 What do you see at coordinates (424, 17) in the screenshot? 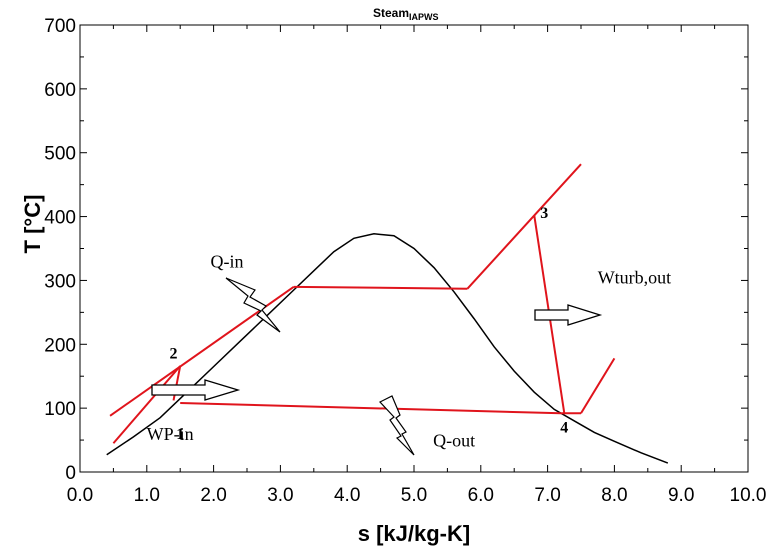
I see `chart-title-subscript: IAPWS` at bounding box center [424, 17].